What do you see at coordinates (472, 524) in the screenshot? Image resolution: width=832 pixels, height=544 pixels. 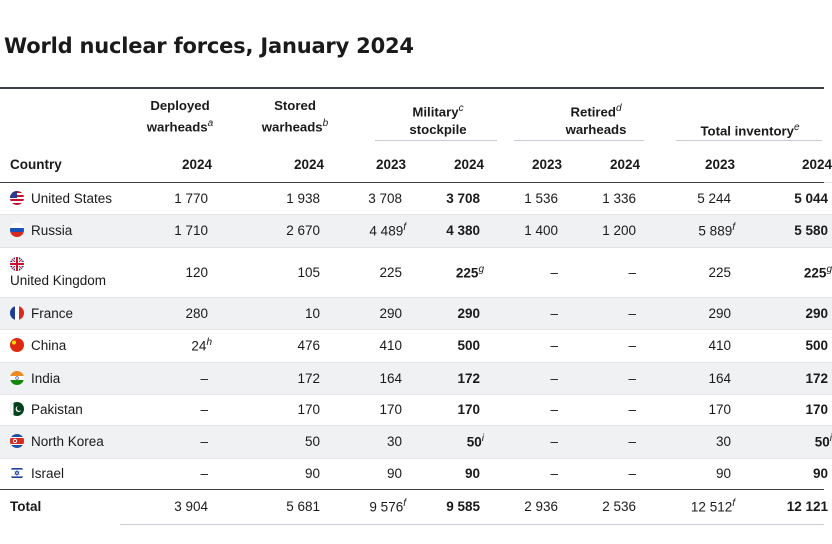 I see `bottom-rule` at bounding box center [472, 524].